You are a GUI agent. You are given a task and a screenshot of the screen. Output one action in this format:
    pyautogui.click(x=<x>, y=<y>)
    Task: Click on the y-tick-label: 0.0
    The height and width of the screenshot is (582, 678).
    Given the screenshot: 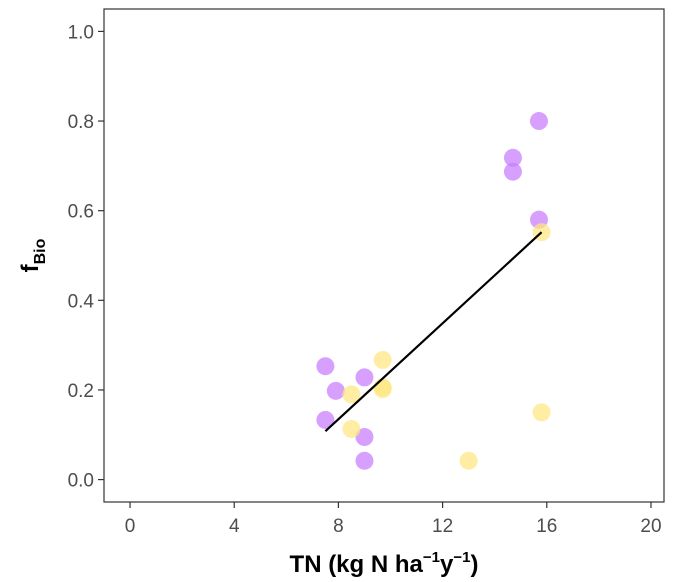 What is the action you would take?
    pyautogui.click(x=81, y=481)
    